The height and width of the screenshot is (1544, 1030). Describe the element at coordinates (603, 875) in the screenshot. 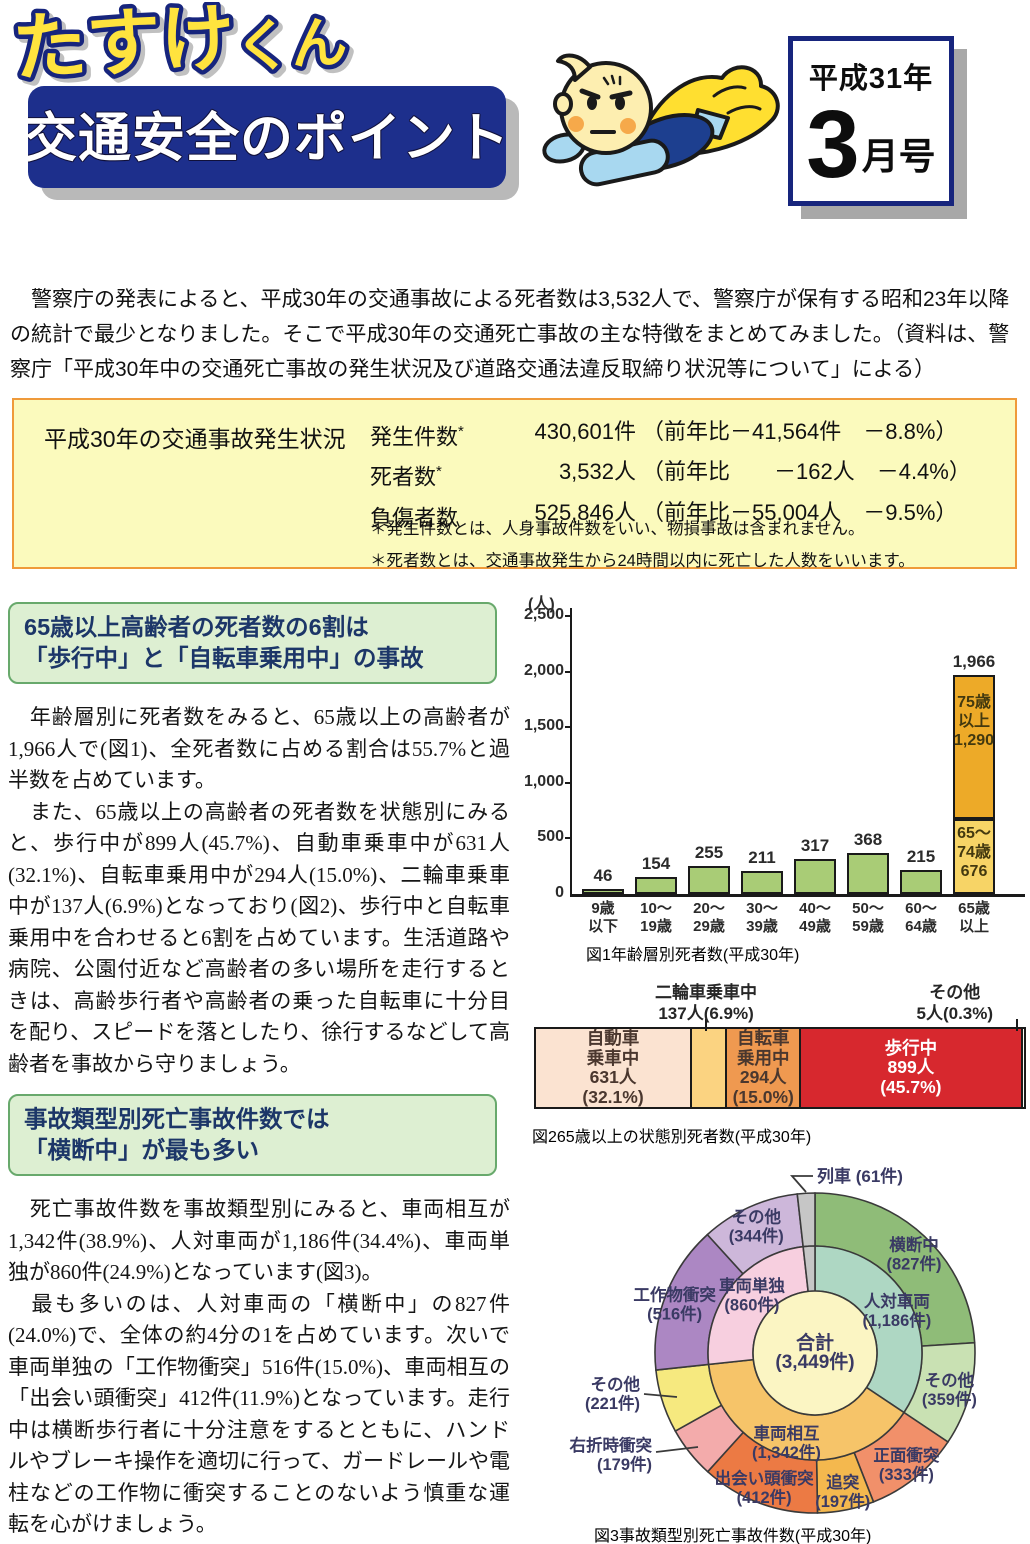

I see `bar-value-label: 46` at that location.